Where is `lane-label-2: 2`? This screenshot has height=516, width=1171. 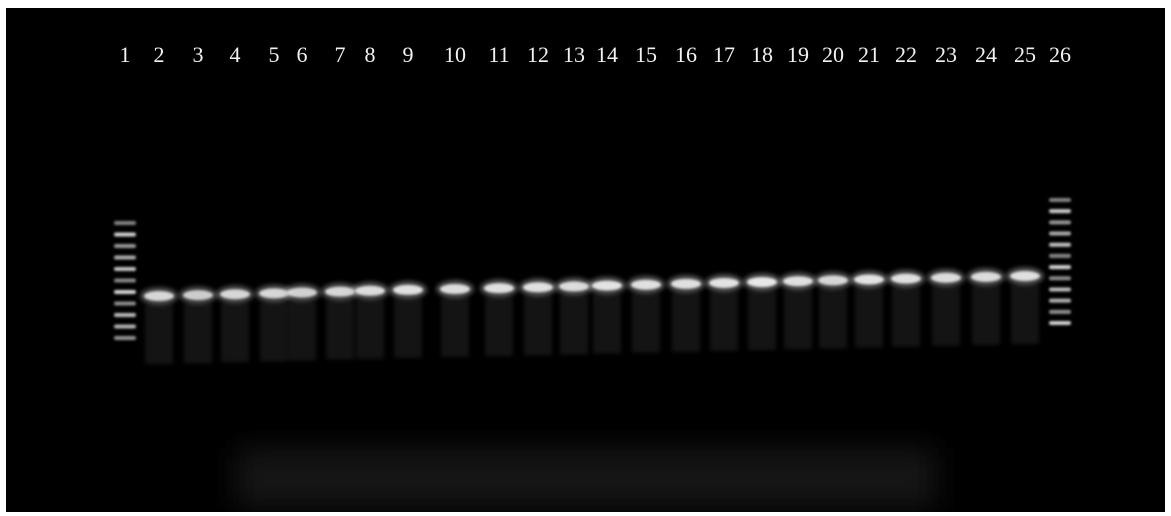
lane-label-2: 2 is located at coordinates (159, 54).